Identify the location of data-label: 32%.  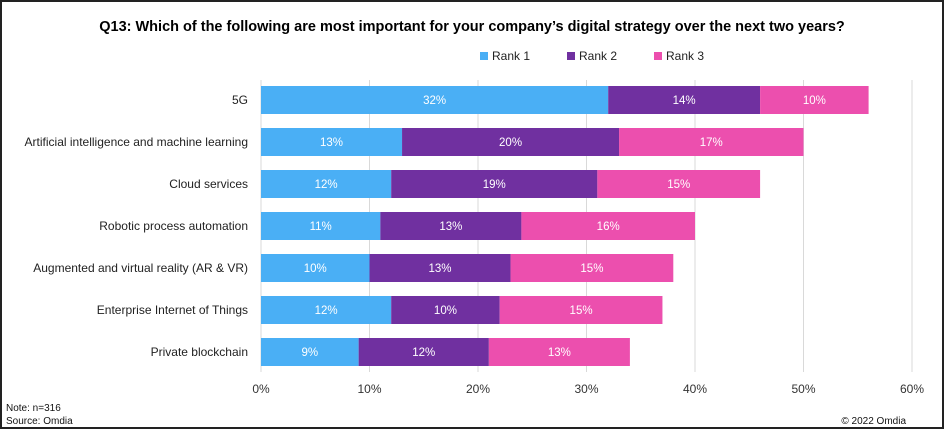
(434, 101).